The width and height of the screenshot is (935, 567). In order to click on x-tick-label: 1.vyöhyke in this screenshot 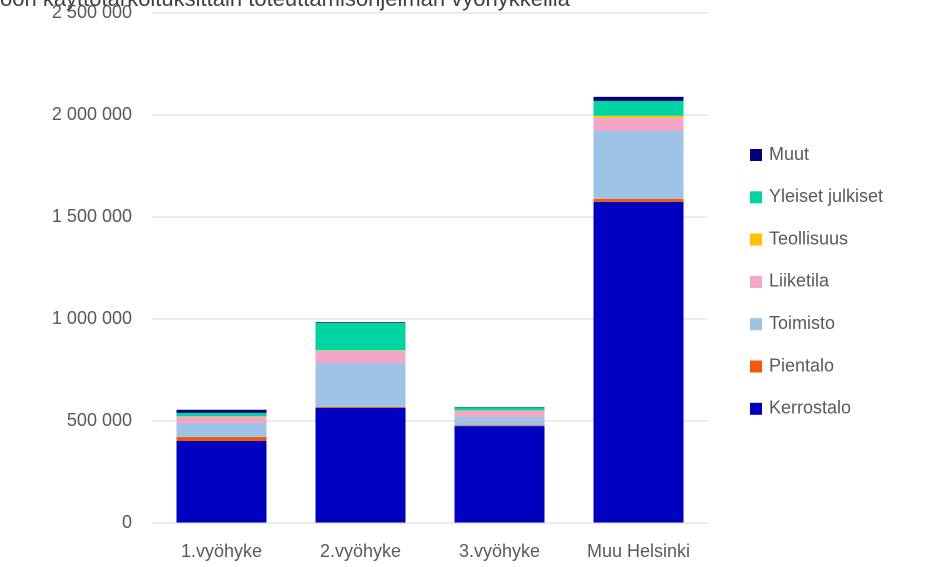, I will do `click(221, 551)`.